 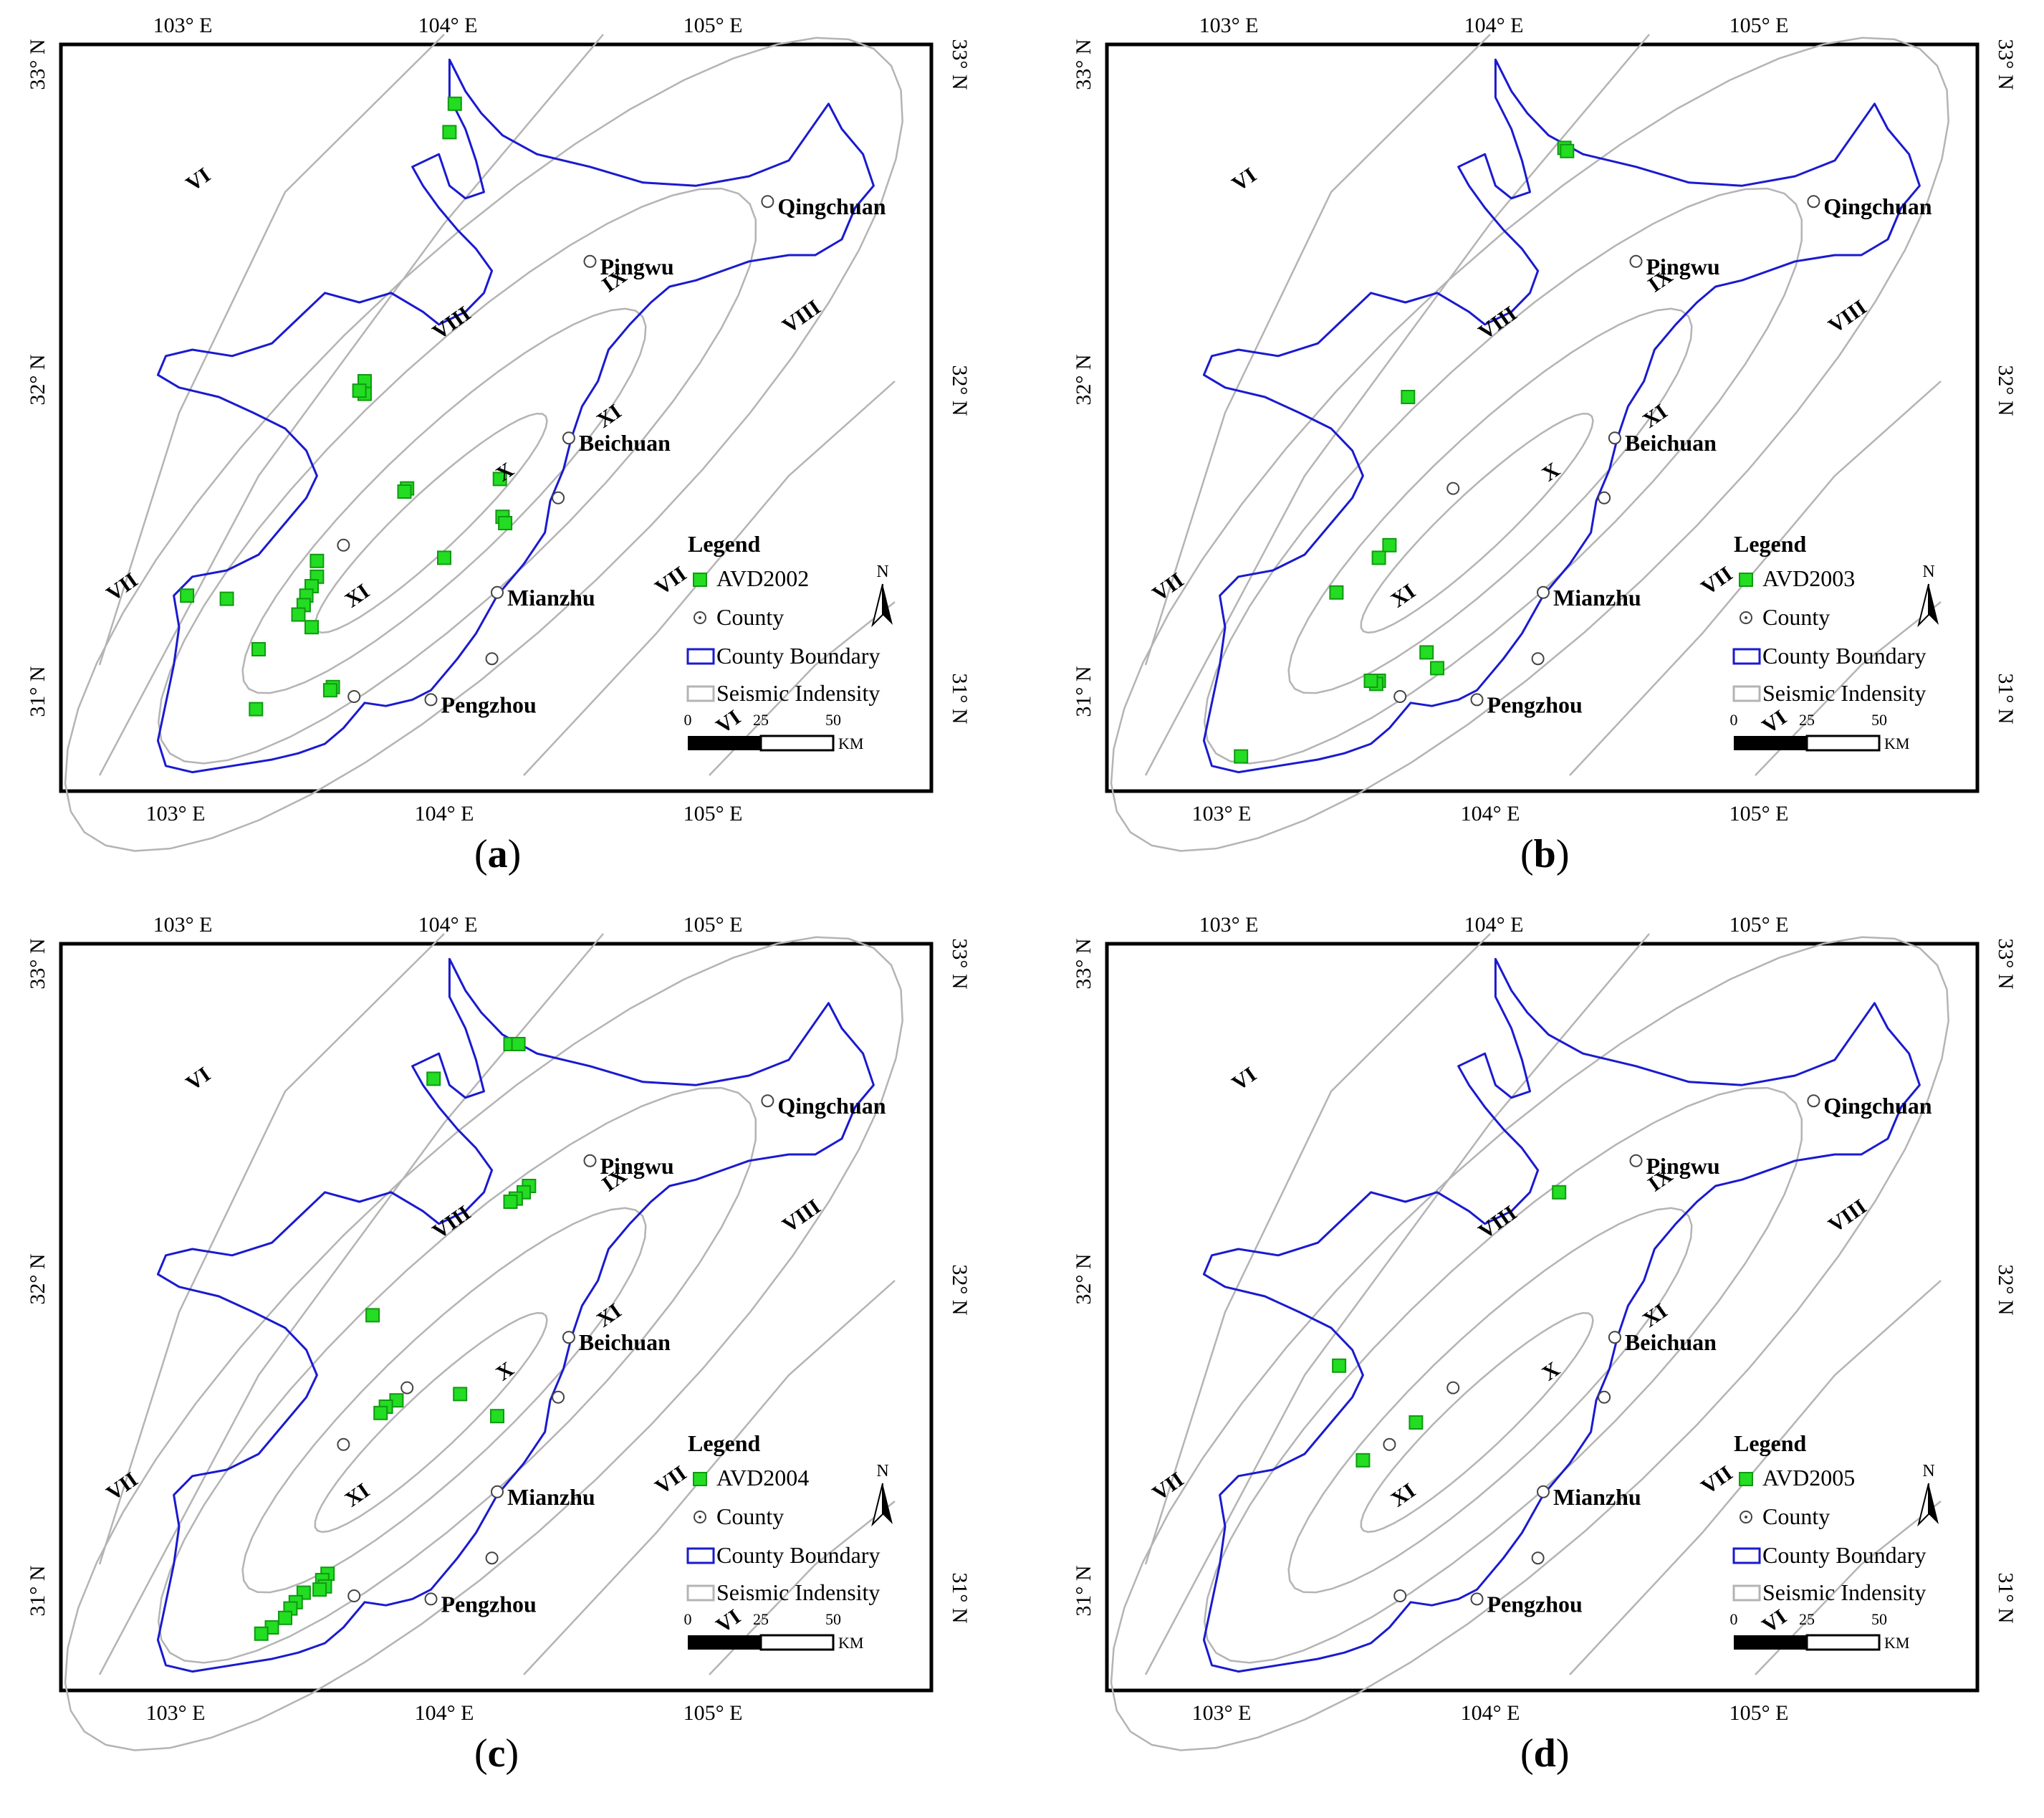 What do you see at coordinates (725, 1443) in the screenshot?
I see `legend-title: Legend` at bounding box center [725, 1443].